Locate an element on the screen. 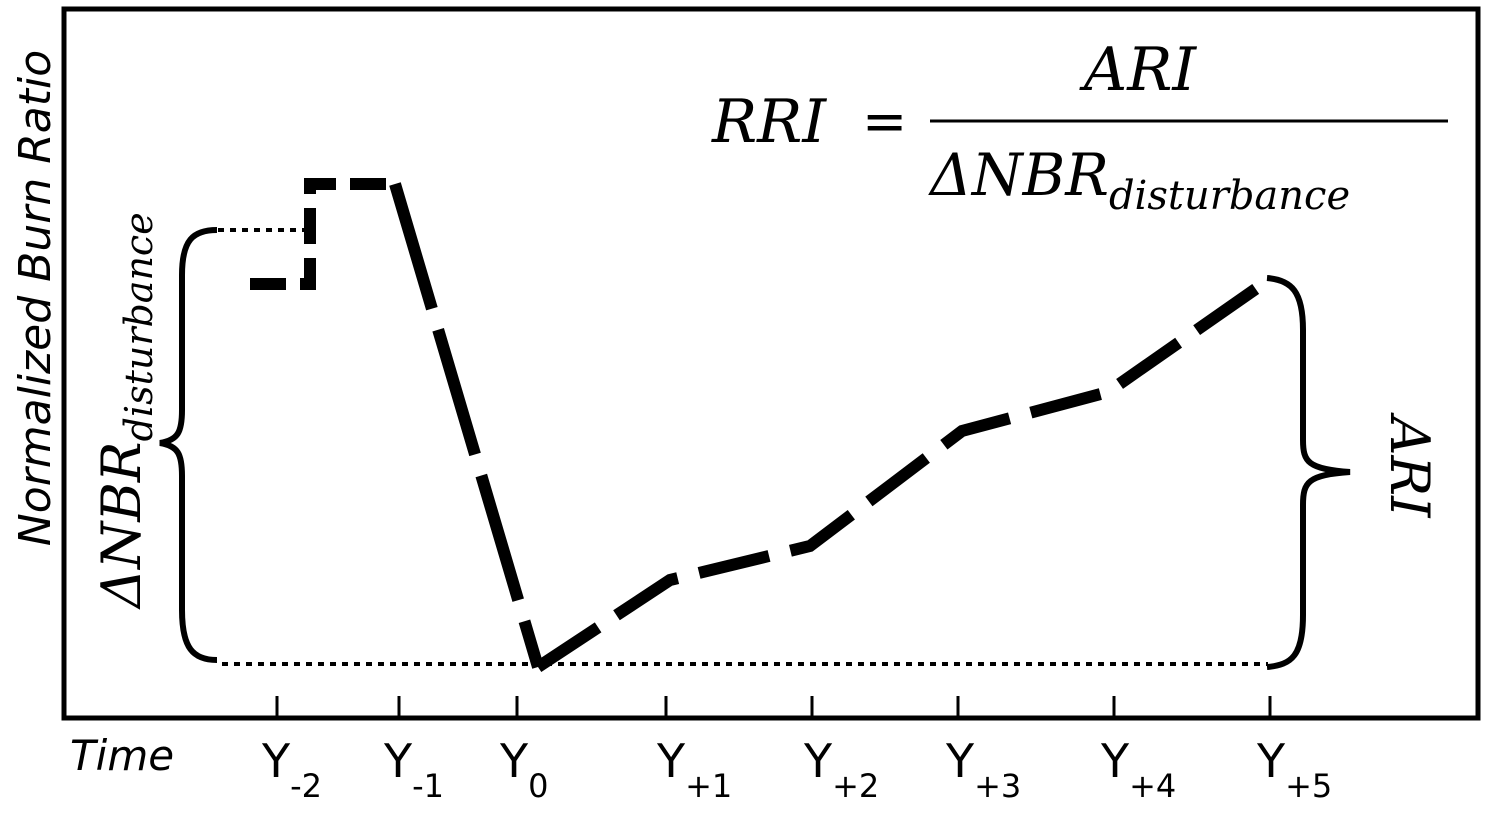 This screenshot has height=813, width=1486. rri-formula: RRI = ARI ΔNBRdisturbance is located at coordinates (1079, 127).